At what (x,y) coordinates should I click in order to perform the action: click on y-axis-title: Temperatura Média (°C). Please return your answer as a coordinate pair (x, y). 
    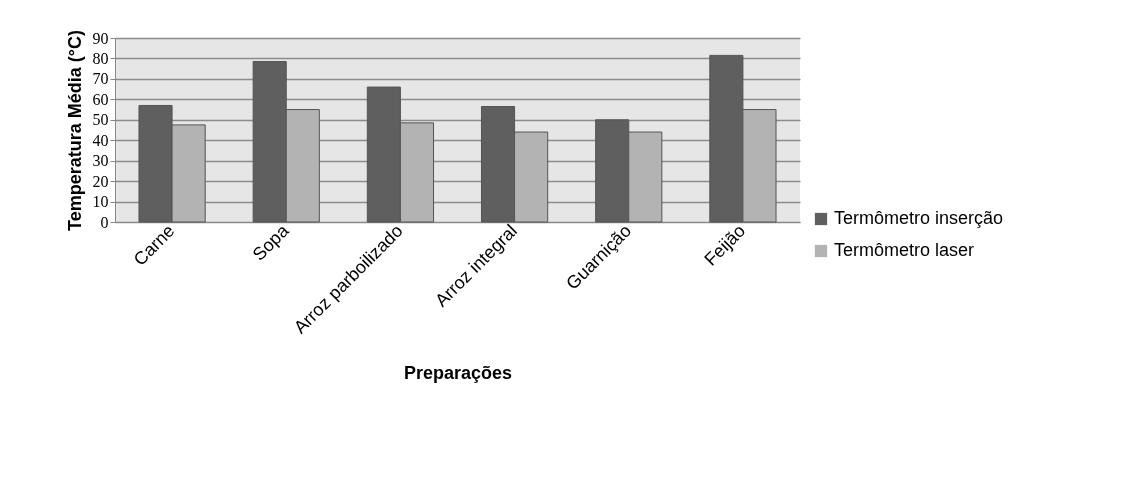
    Looking at the image, I should click on (74, 130).